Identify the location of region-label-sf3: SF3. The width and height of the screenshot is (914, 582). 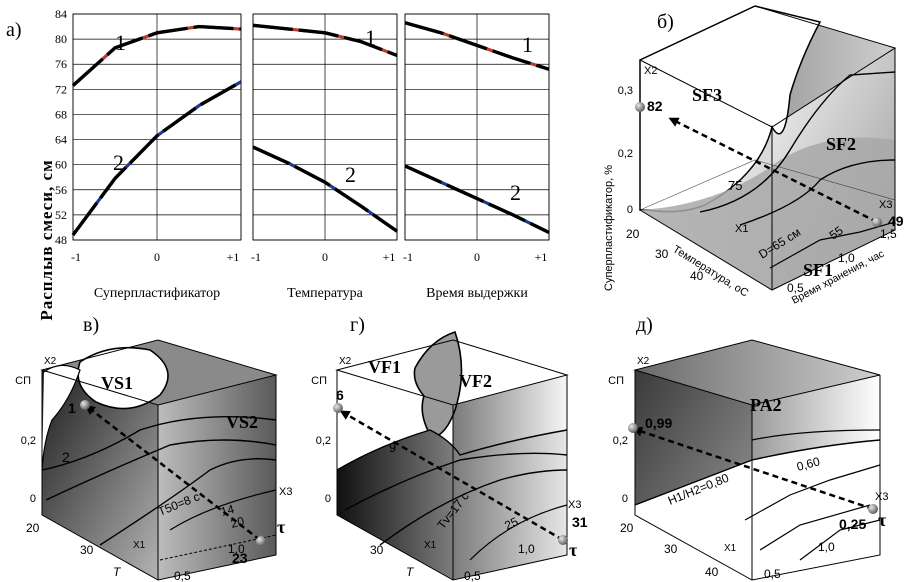
(707, 95).